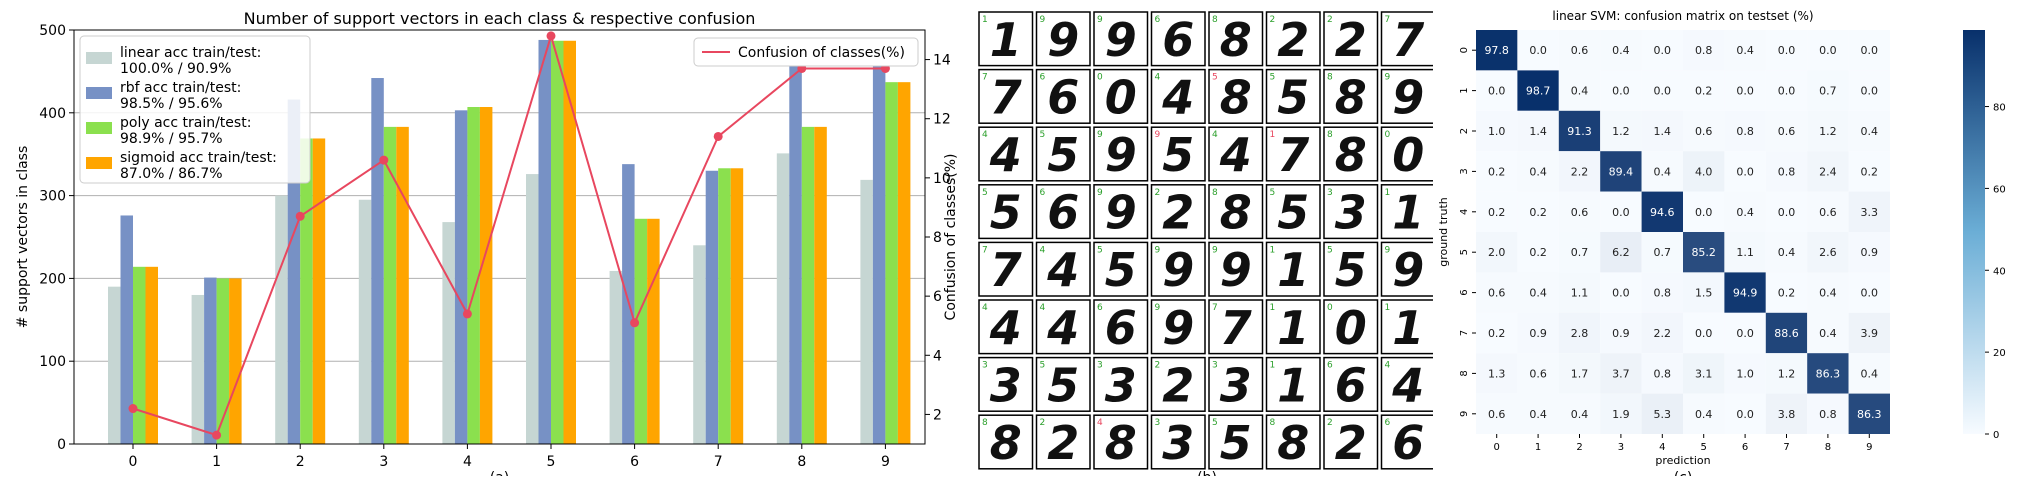 The height and width of the screenshot is (480, 2018). Describe the element at coordinates (1043, 20) in the screenshot. I see `predicted-label: 9` at that location.